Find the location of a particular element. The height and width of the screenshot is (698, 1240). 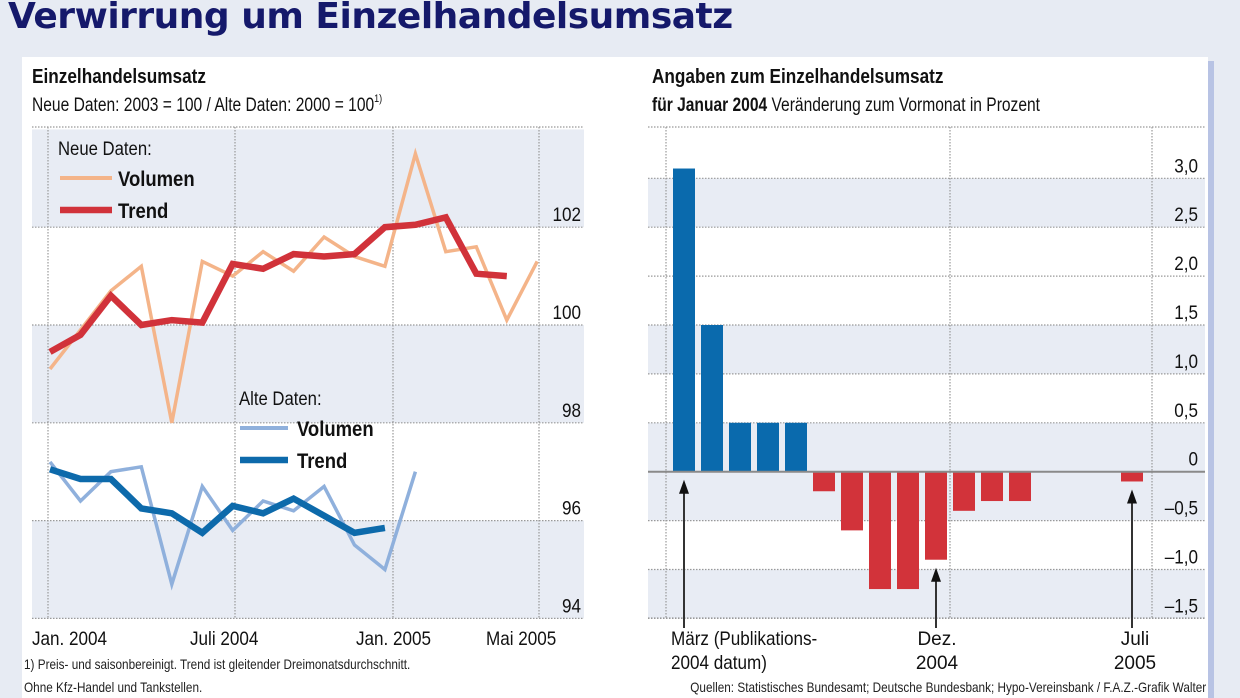

y-tick-label: 1,0 is located at coordinates (1186, 361).